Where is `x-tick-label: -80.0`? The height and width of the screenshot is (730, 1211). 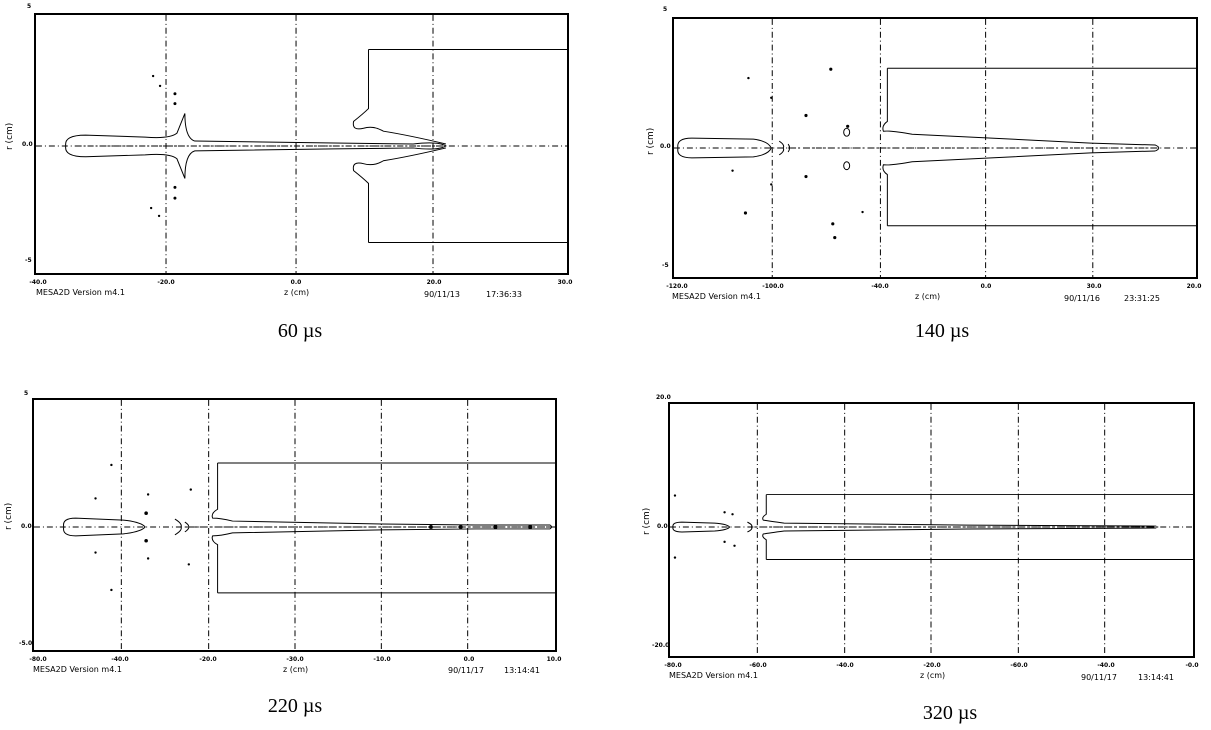 x-tick-label: -80.0 is located at coordinates (673, 665).